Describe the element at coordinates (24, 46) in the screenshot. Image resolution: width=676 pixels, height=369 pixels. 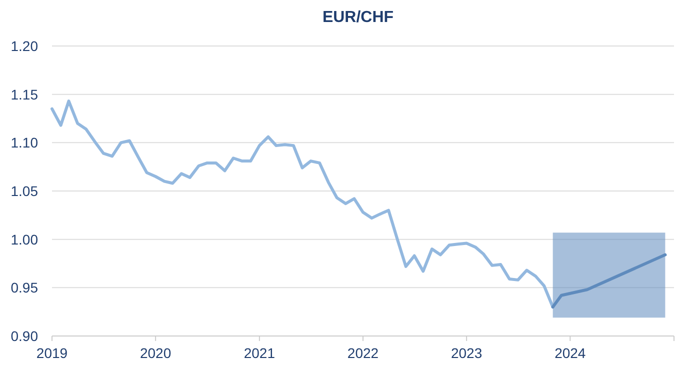
I see `y-tick-label: 1.20` at that location.